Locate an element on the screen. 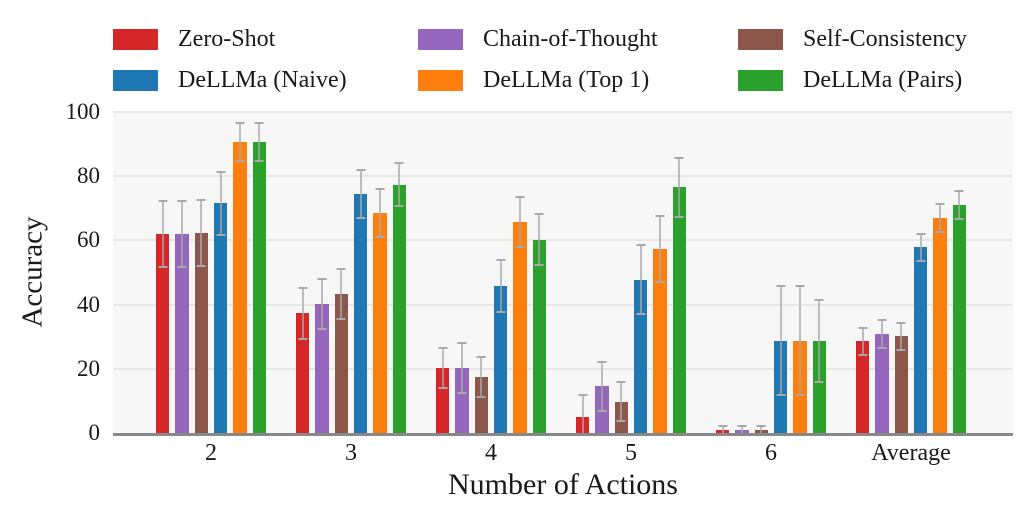 The height and width of the screenshot is (525, 1033). error-bar-chain-of-thought-average is located at coordinates (881, 333).